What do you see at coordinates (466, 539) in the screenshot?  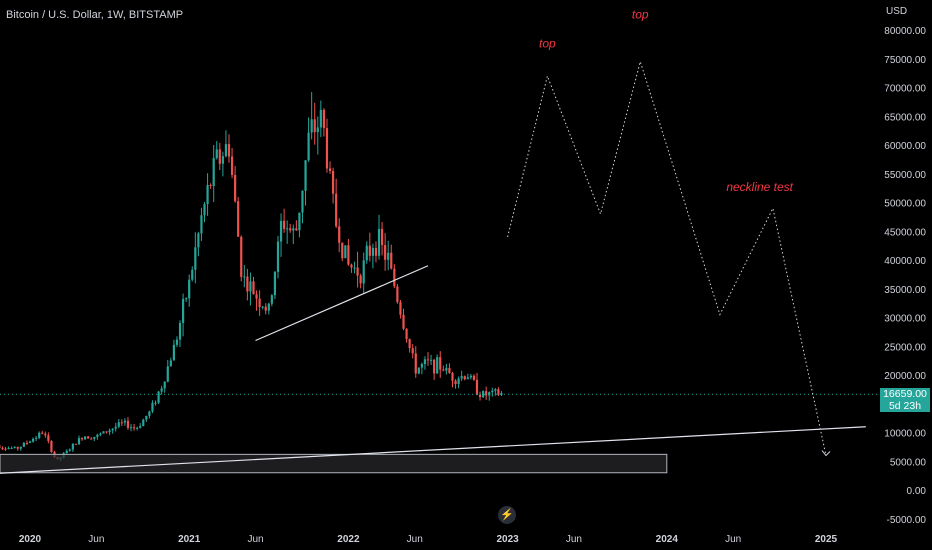 I see `time-axis: 2020 Jun 2021 Jun 2022 Jun 2023 Jun 2024 Jun 2025` at bounding box center [466, 539].